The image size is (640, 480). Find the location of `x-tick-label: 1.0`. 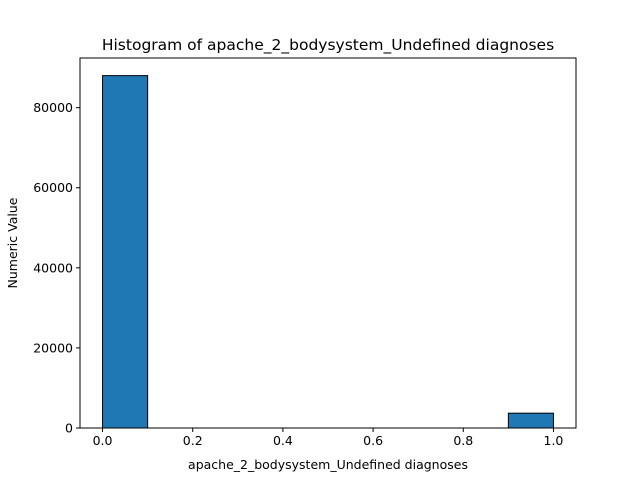

x-tick-label: 1.0 is located at coordinates (554, 440).